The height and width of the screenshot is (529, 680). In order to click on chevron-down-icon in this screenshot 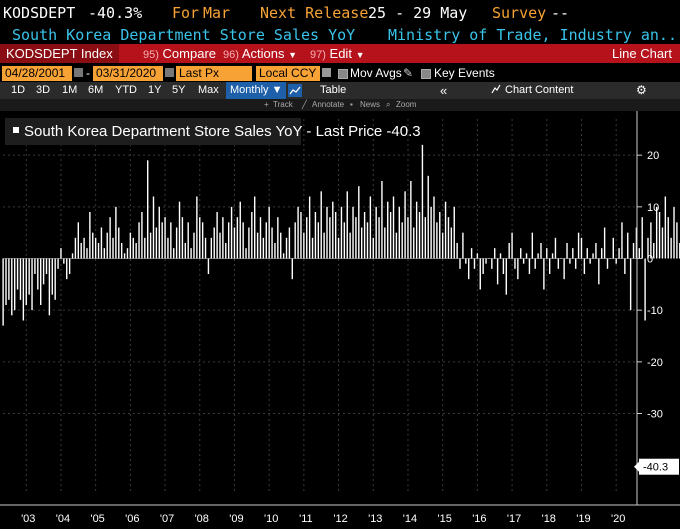, I will do `click(326, 72)`.